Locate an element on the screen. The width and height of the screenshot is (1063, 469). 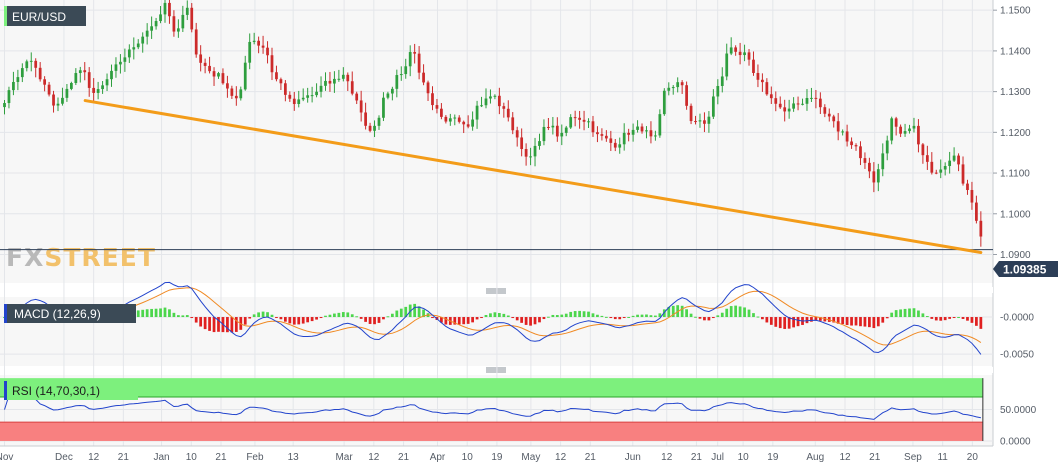
rsi-zones is located at coordinates (492, 409).